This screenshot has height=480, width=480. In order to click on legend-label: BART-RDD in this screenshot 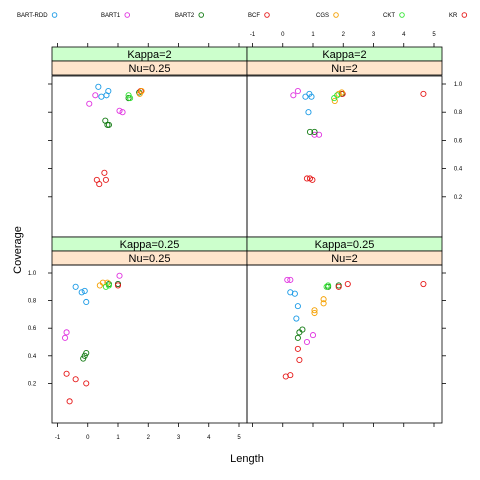, I will do `click(32, 16)`.